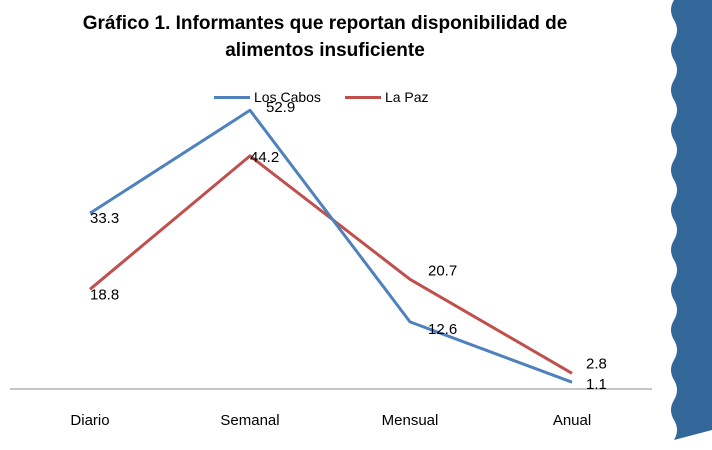 The image size is (712, 450). Describe the element at coordinates (442, 270) in the screenshot. I see `data-label-la-paz-mensual: 20.7` at that location.